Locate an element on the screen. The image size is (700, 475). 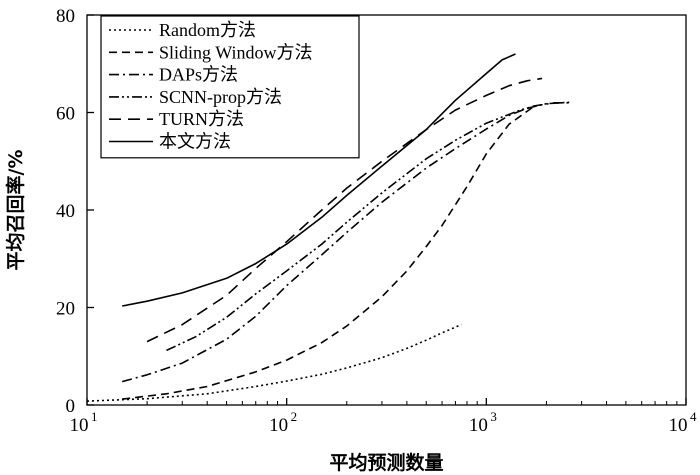
y-tick-label: 80 is located at coordinates (65, 16).